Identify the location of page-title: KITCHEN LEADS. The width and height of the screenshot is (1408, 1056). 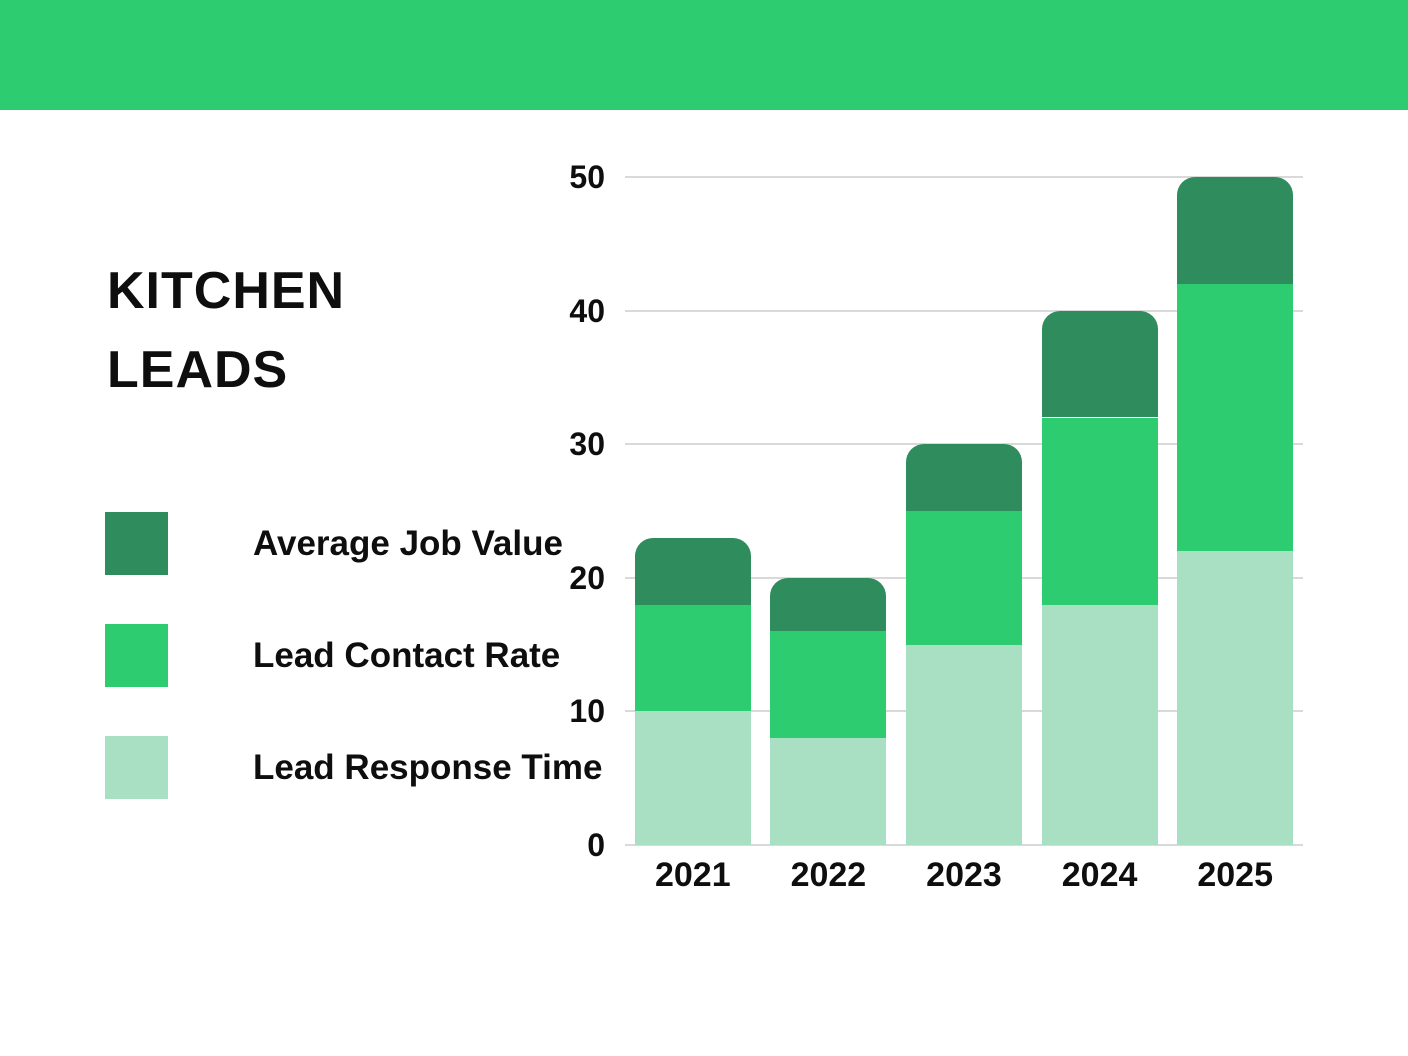
(317, 331).